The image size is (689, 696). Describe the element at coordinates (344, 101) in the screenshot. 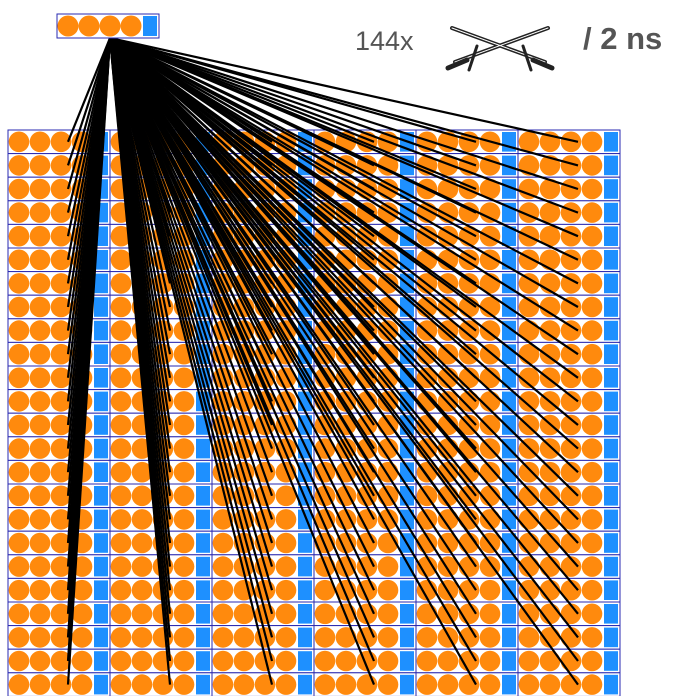

I see `link` at that location.